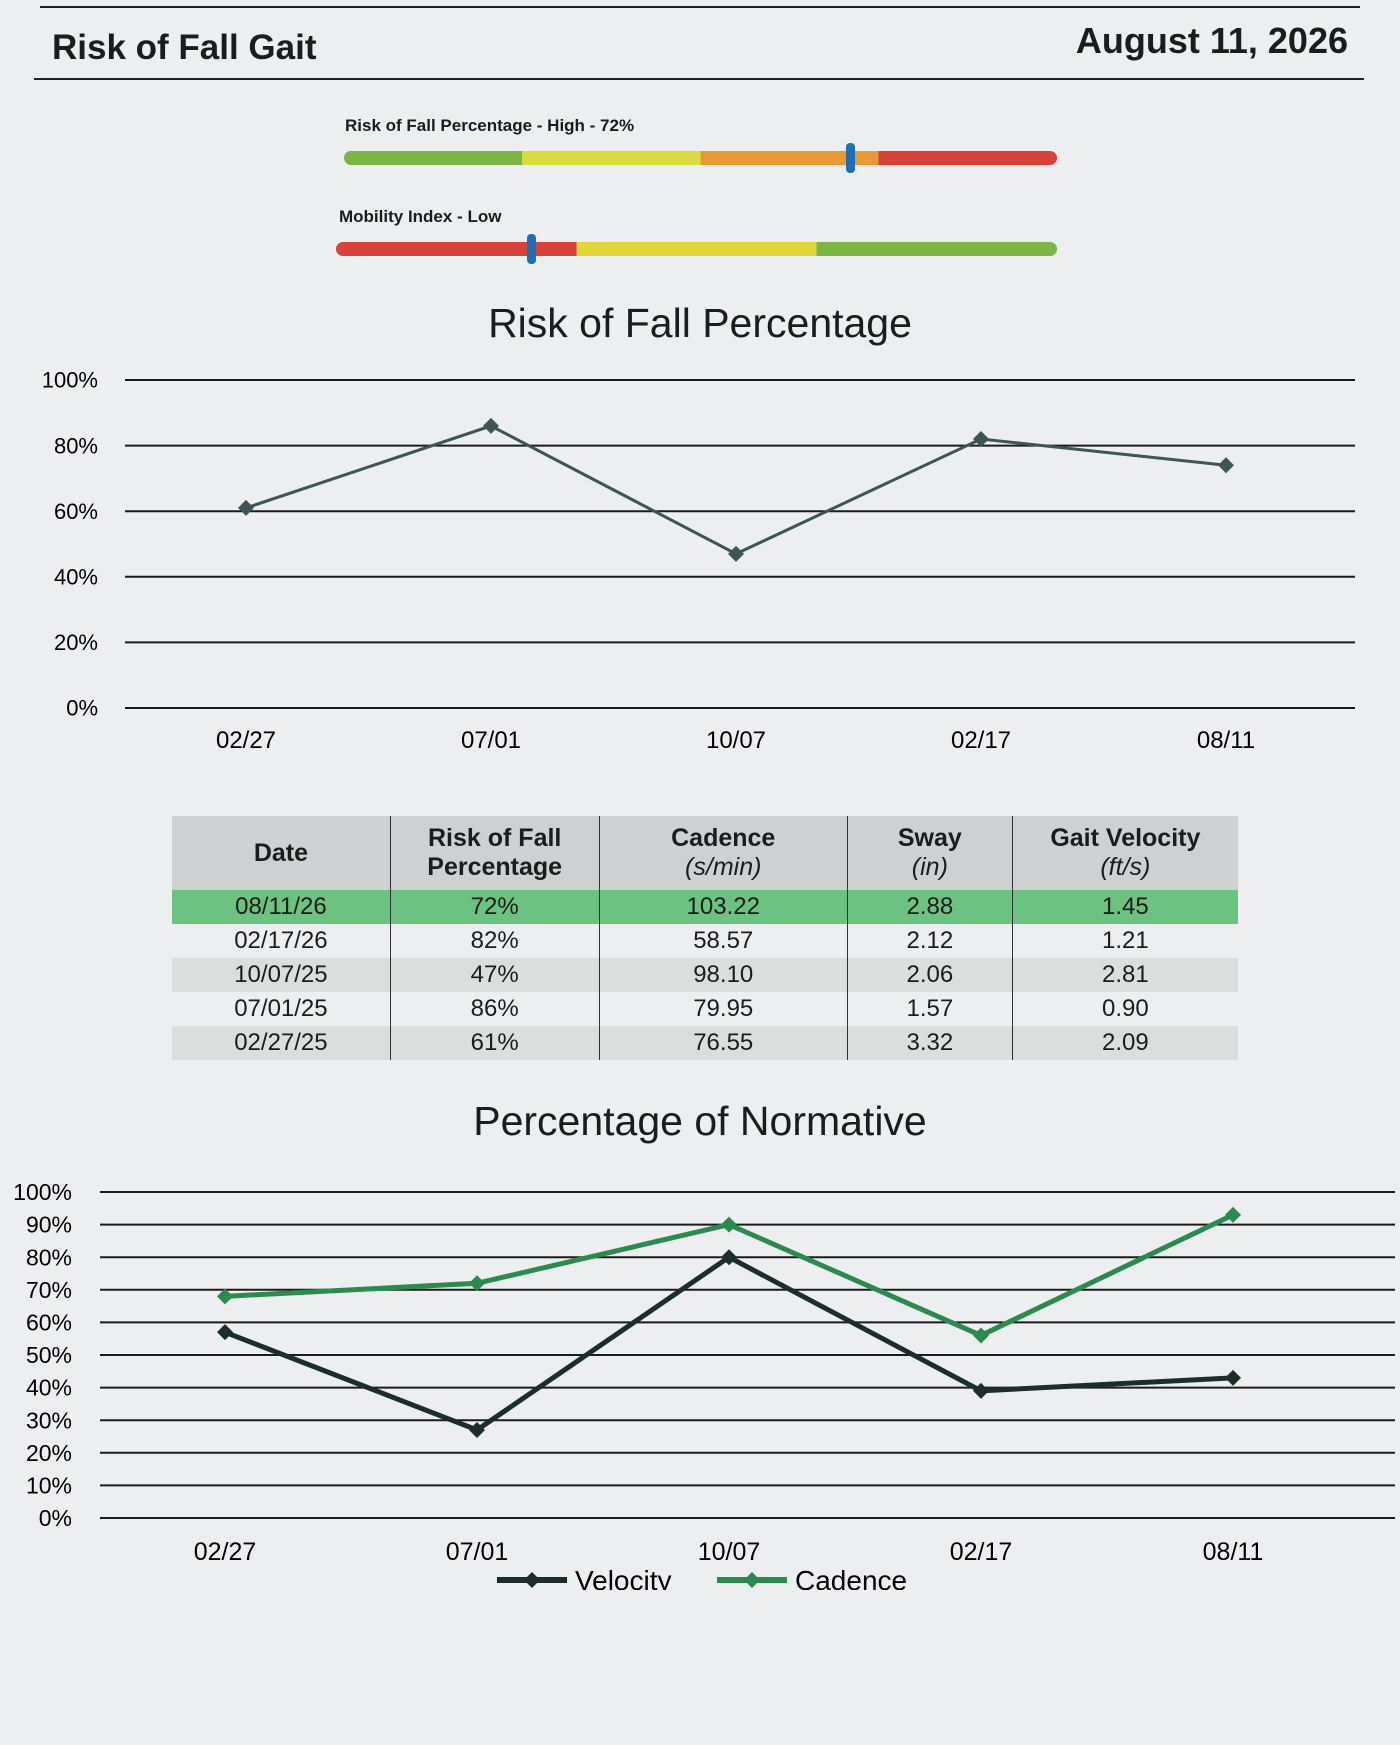  I want to click on table-cell: 08/11/26, so click(281, 907).